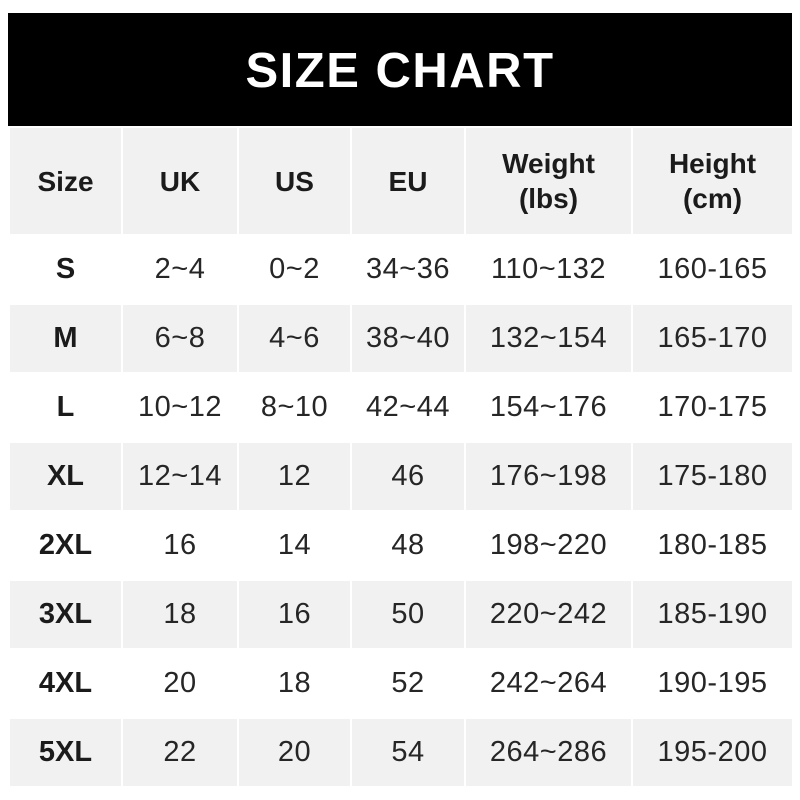  What do you see at coordinates (712, 476) in the screenshot?
I see `cell-height: 175-180` at bounding box center [712, 476].